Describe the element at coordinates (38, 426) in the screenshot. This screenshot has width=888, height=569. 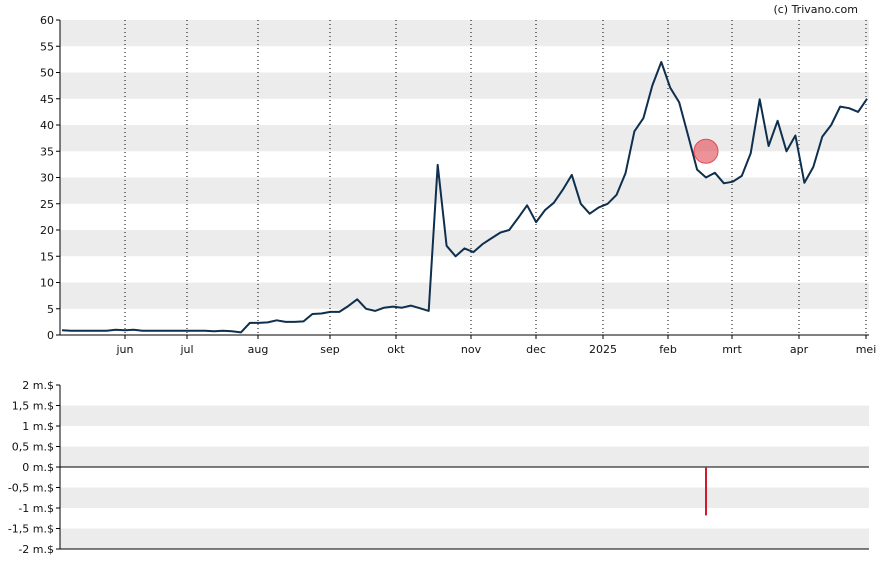
I see `volume-y-tick-label: 1 m.$` at that location.